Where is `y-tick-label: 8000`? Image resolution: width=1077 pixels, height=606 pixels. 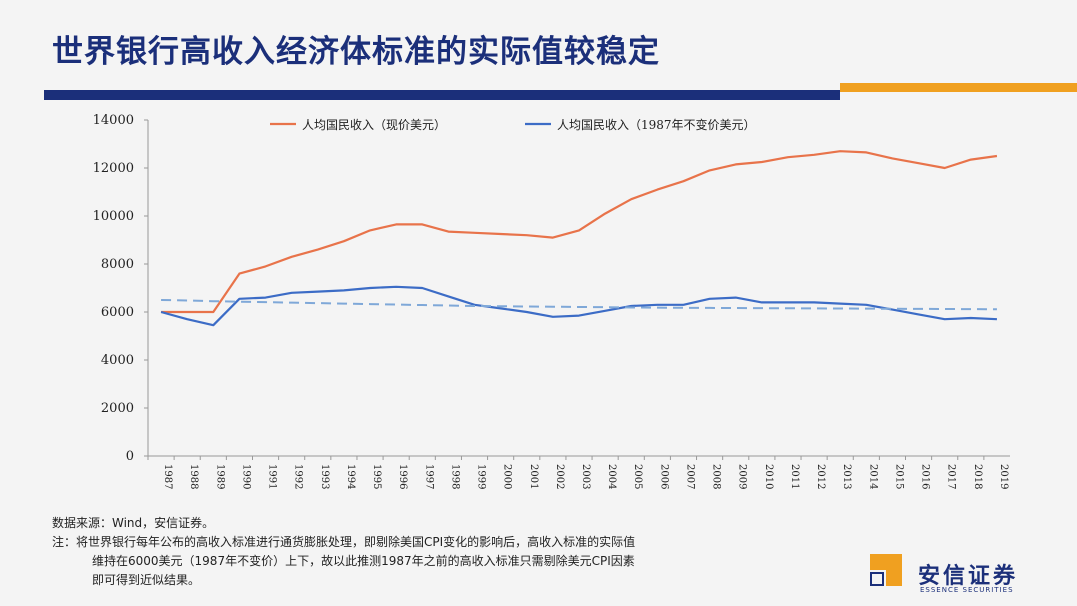 y-tick-label: 8000 is located at coordinates (117, 264).